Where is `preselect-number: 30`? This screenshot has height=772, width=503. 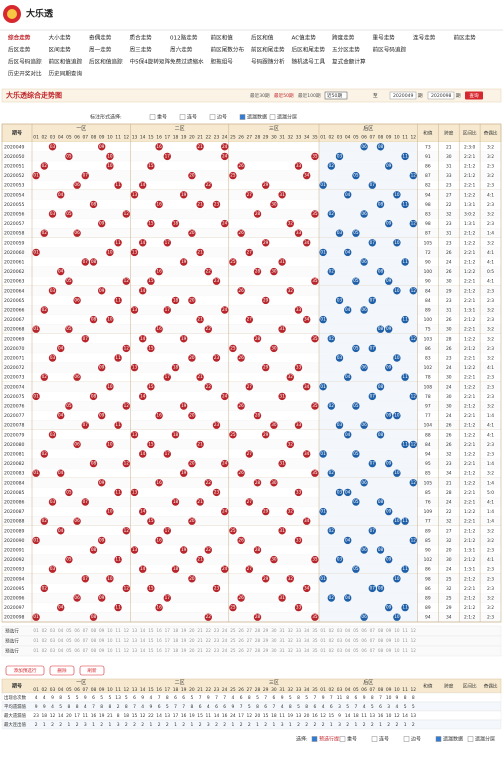
preselect-number: 30 is located at coordinates (274, 630).